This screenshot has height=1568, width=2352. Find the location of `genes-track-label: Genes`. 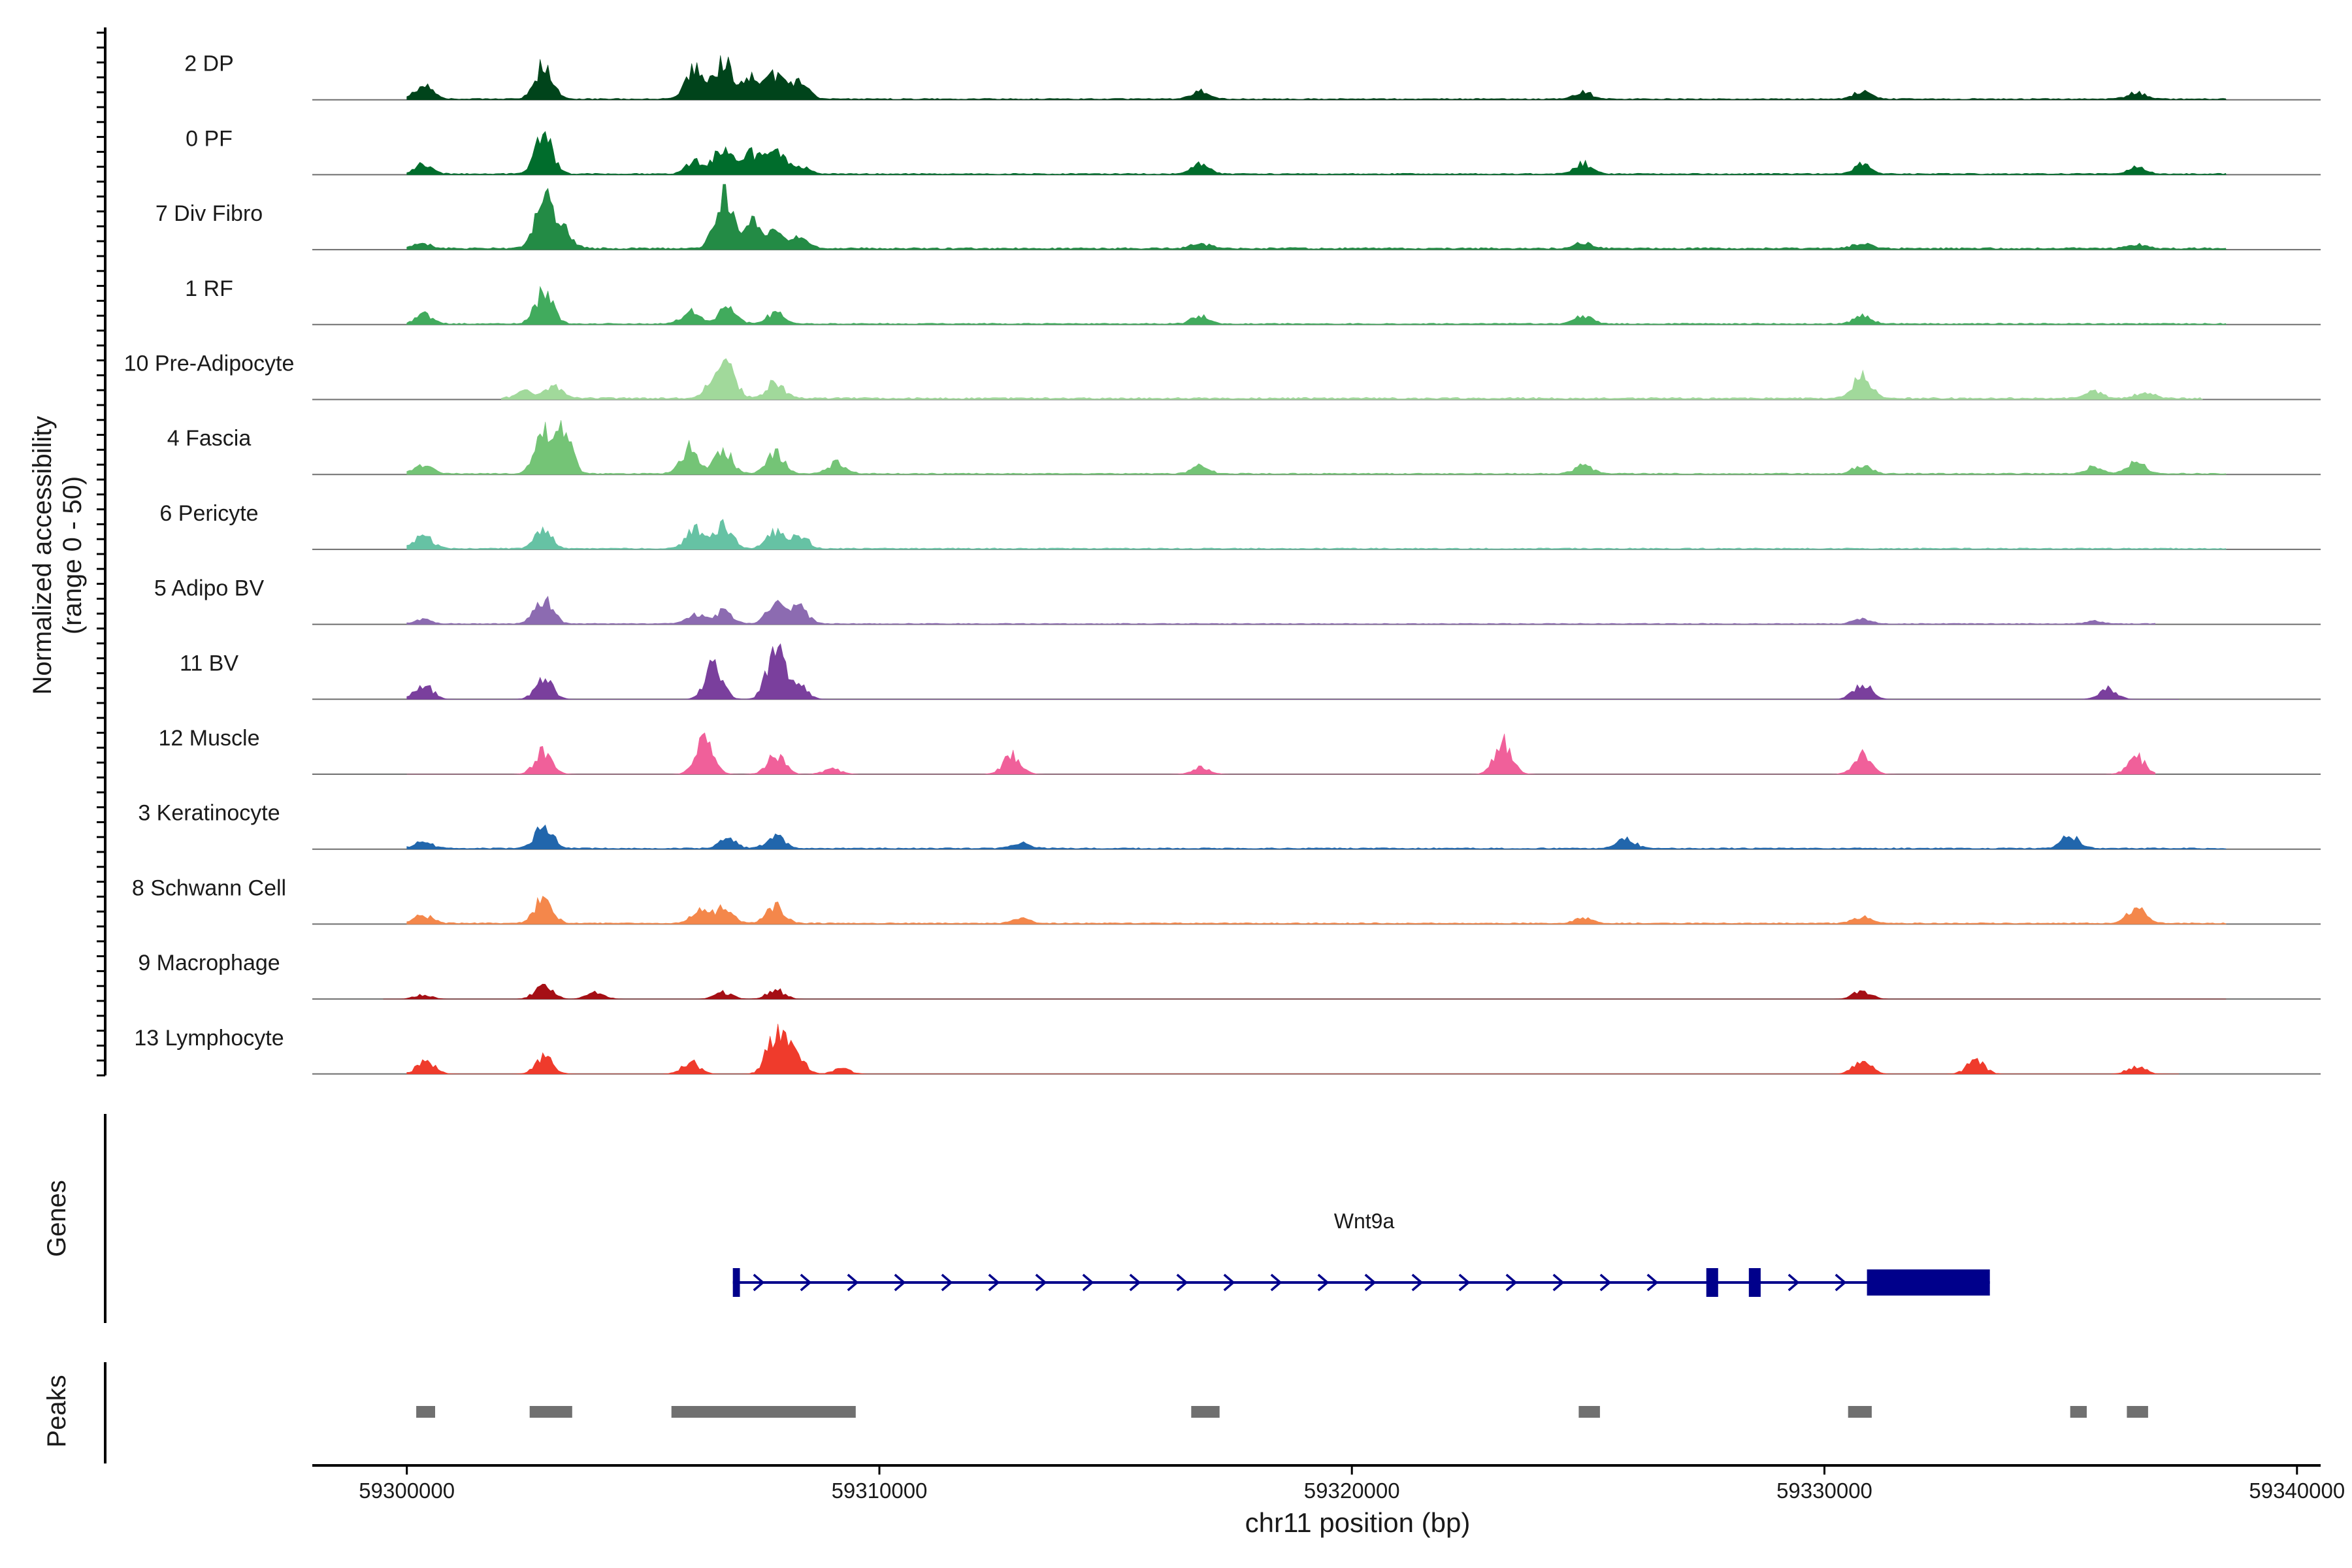

genes-track-label: Genes is located at coordinates (56, 1218).